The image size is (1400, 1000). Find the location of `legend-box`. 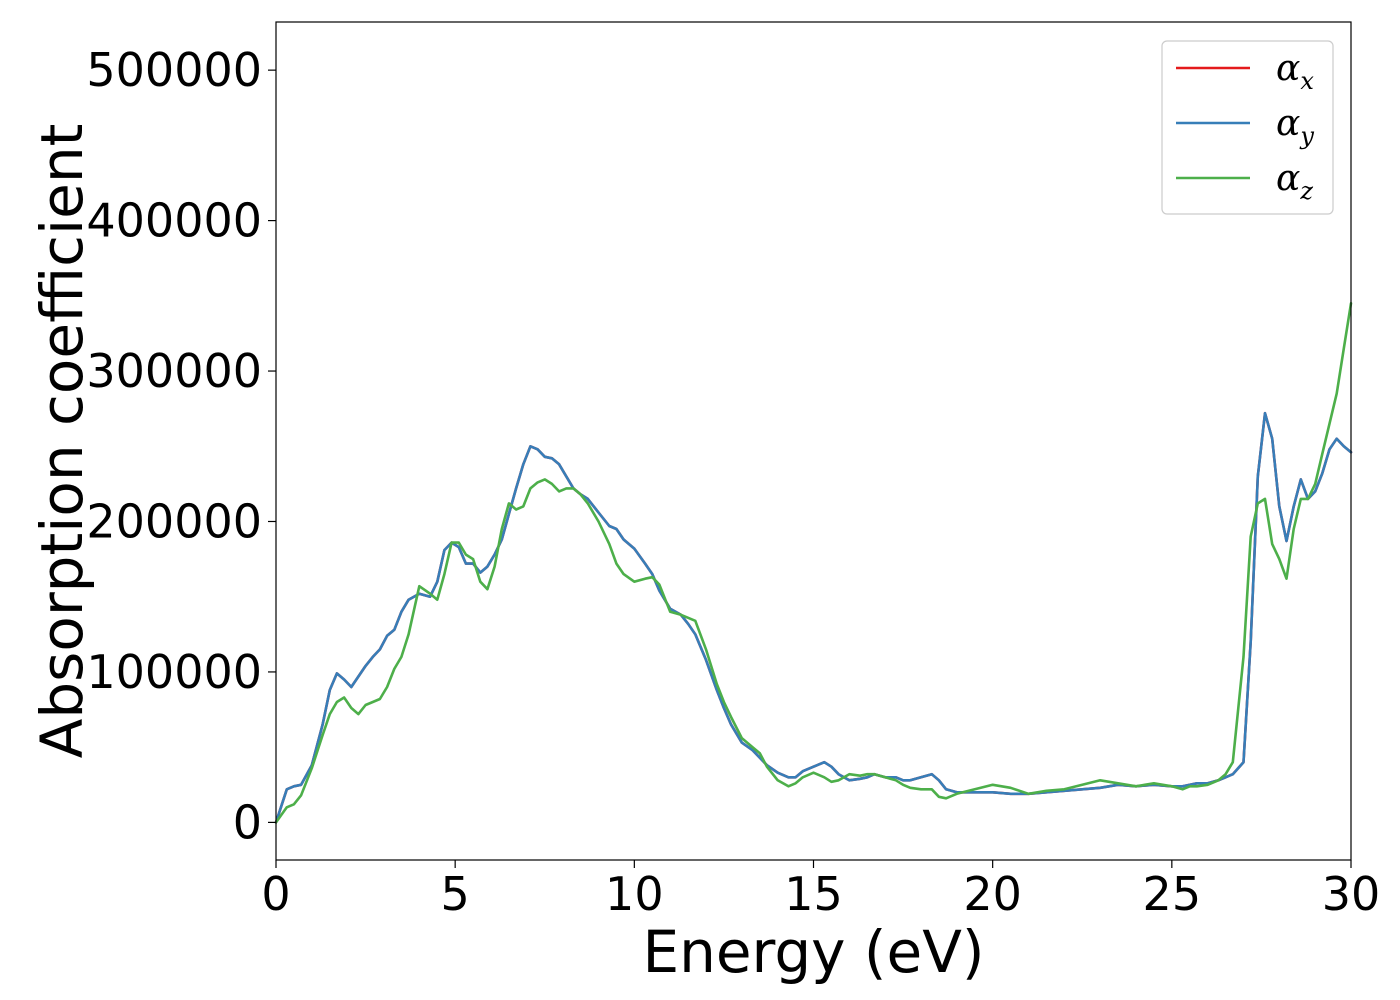

legend-box is located at coordinates (1247, 127).